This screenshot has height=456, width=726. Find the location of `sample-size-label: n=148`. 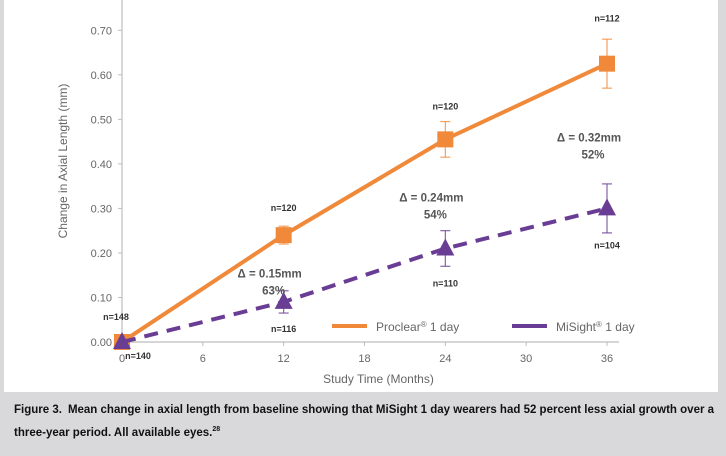

sample-size-label: n=148 is located at coordinates (116, 317).